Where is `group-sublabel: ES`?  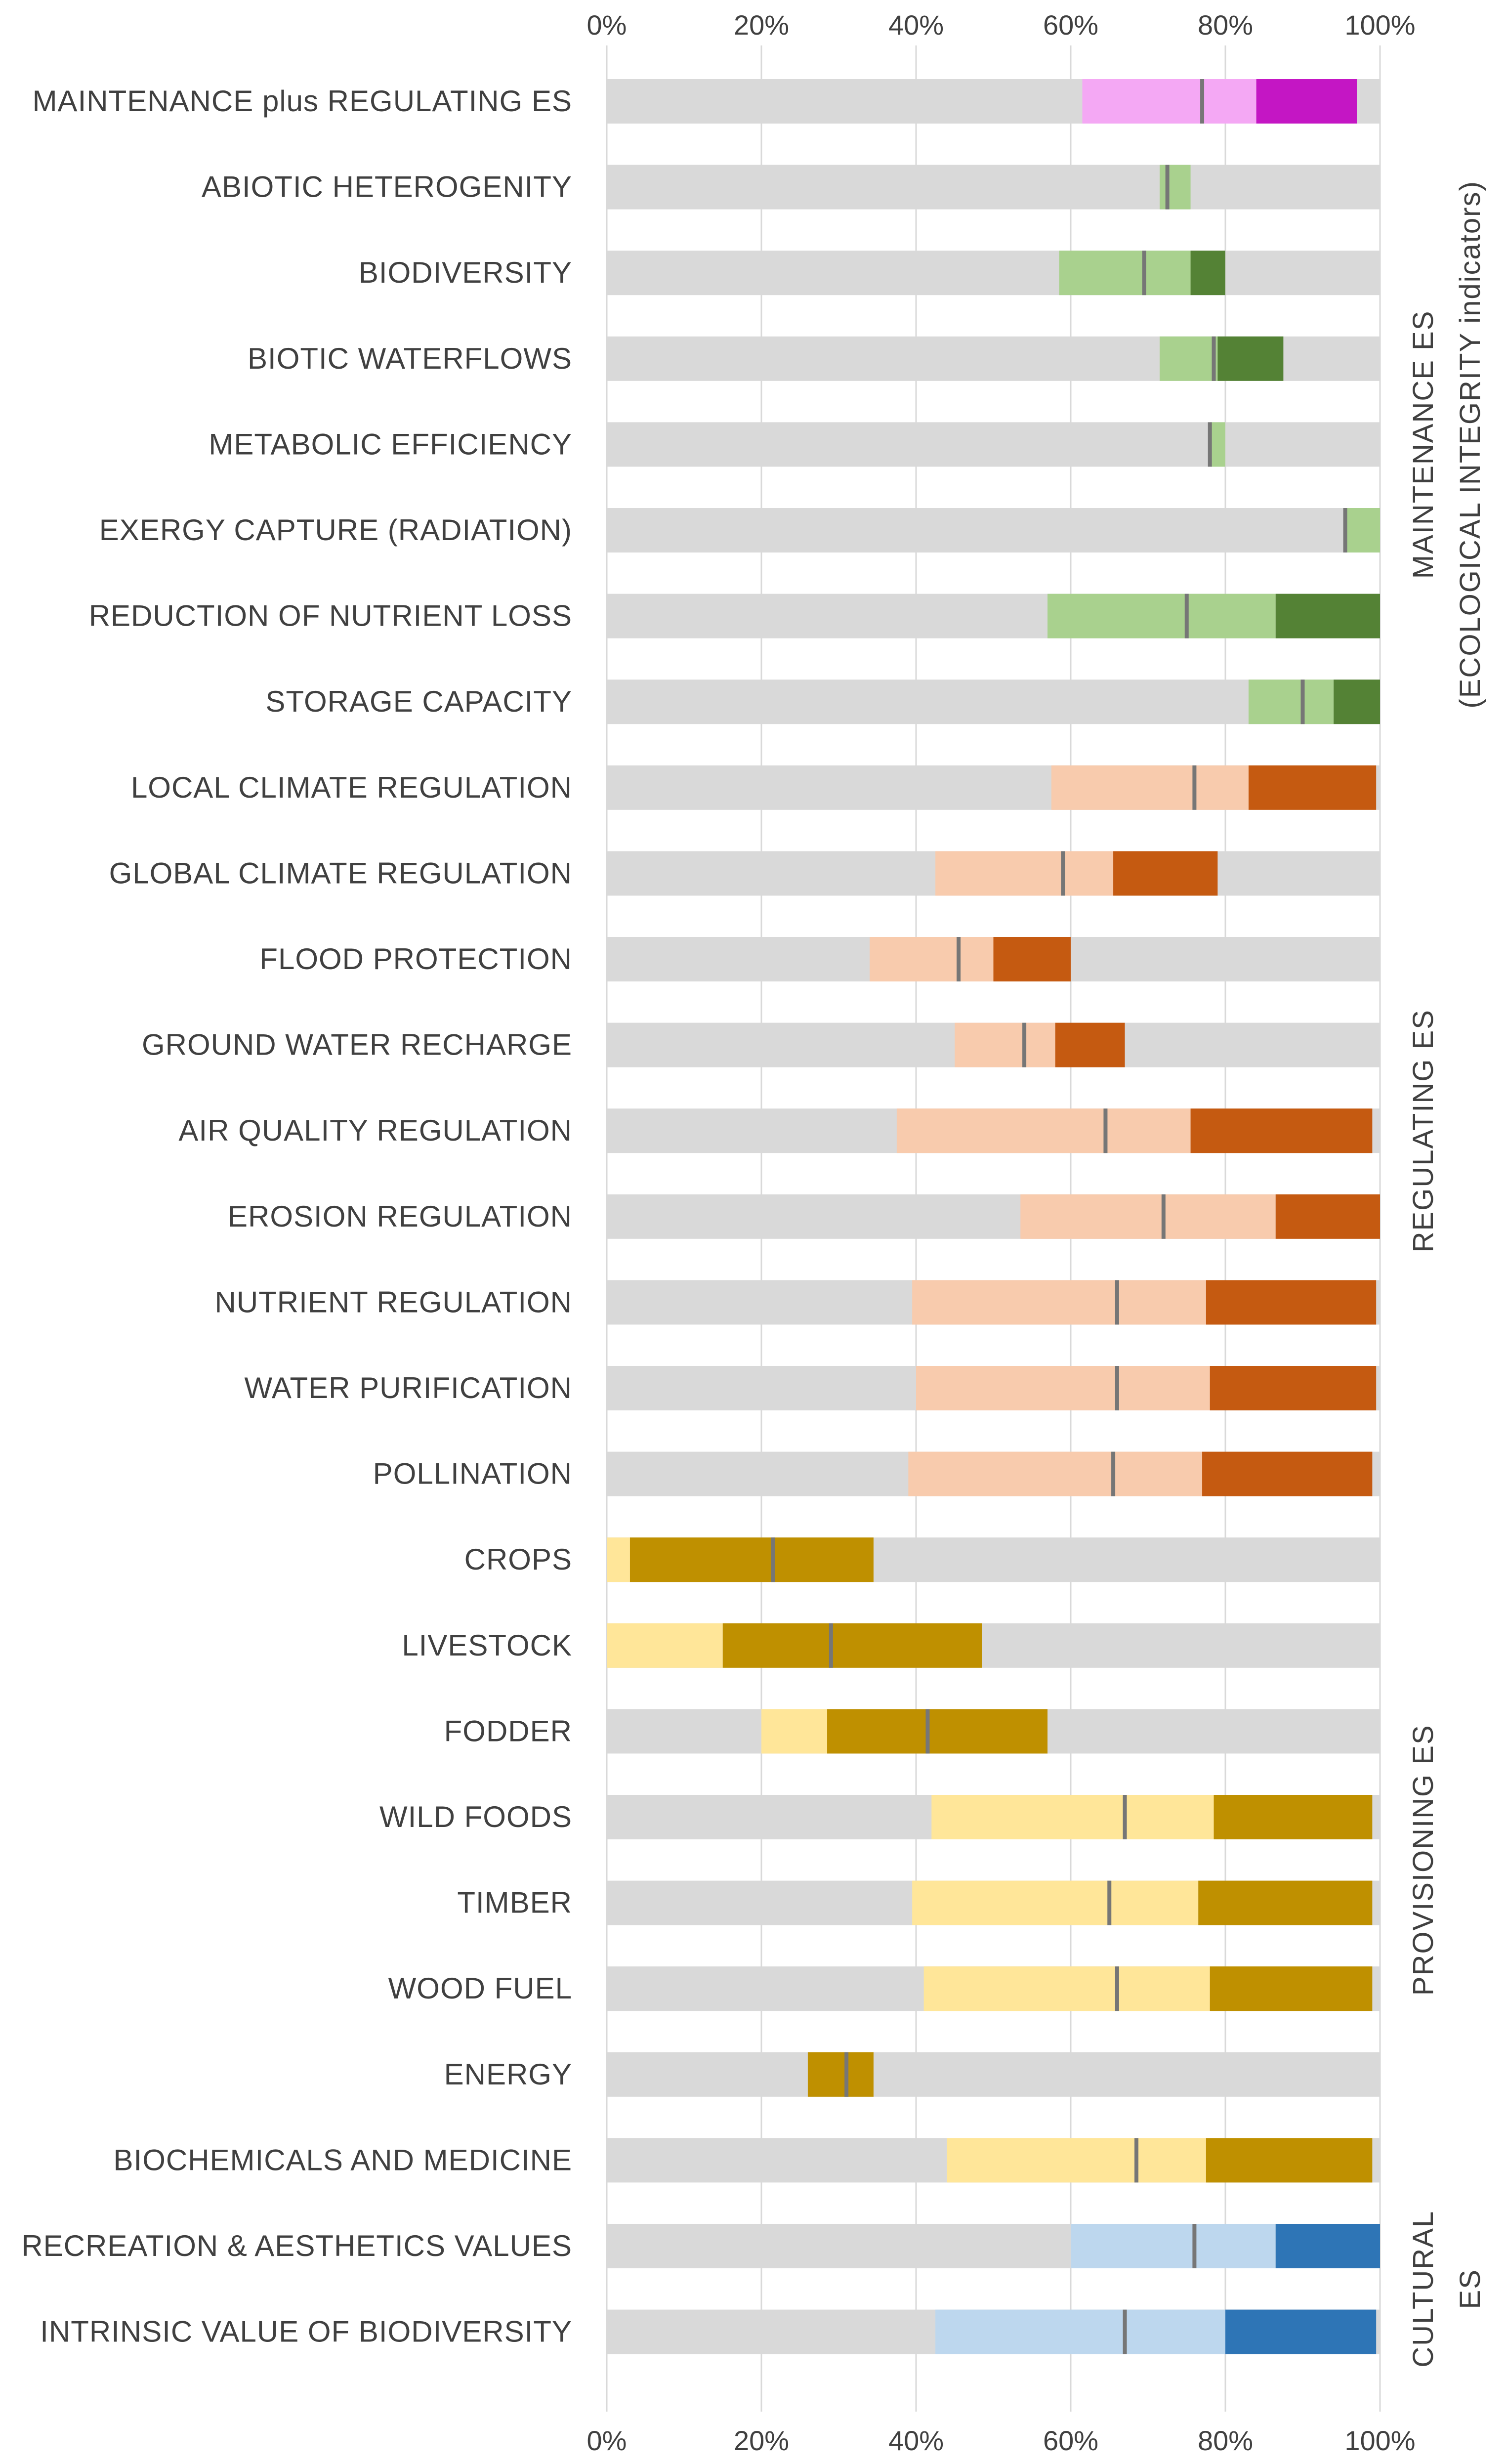 group-sublabel: ES is located at coordinates (1470, 2289).